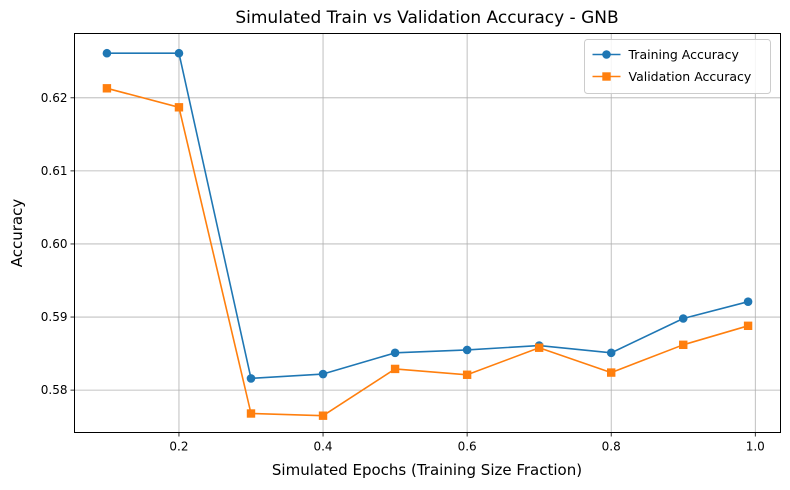 Image resolution: width=790 pixels, height=490 pixels. What do you see at coordinates (17, 233) in the screenshot?
I see `y-axis-label: Accuracy` at bounding box center [17, 233].